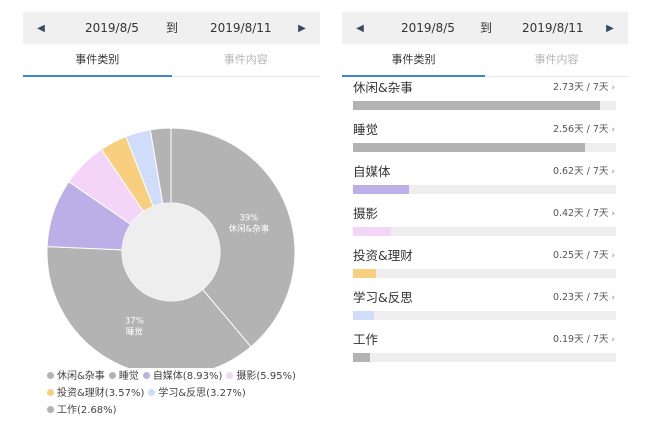 The width and height of the screenshot is (650, 432). I want to click on date-range-bar: ◀ 2019/8/5 到 2019/8/11 ▶, so click(171, 28).